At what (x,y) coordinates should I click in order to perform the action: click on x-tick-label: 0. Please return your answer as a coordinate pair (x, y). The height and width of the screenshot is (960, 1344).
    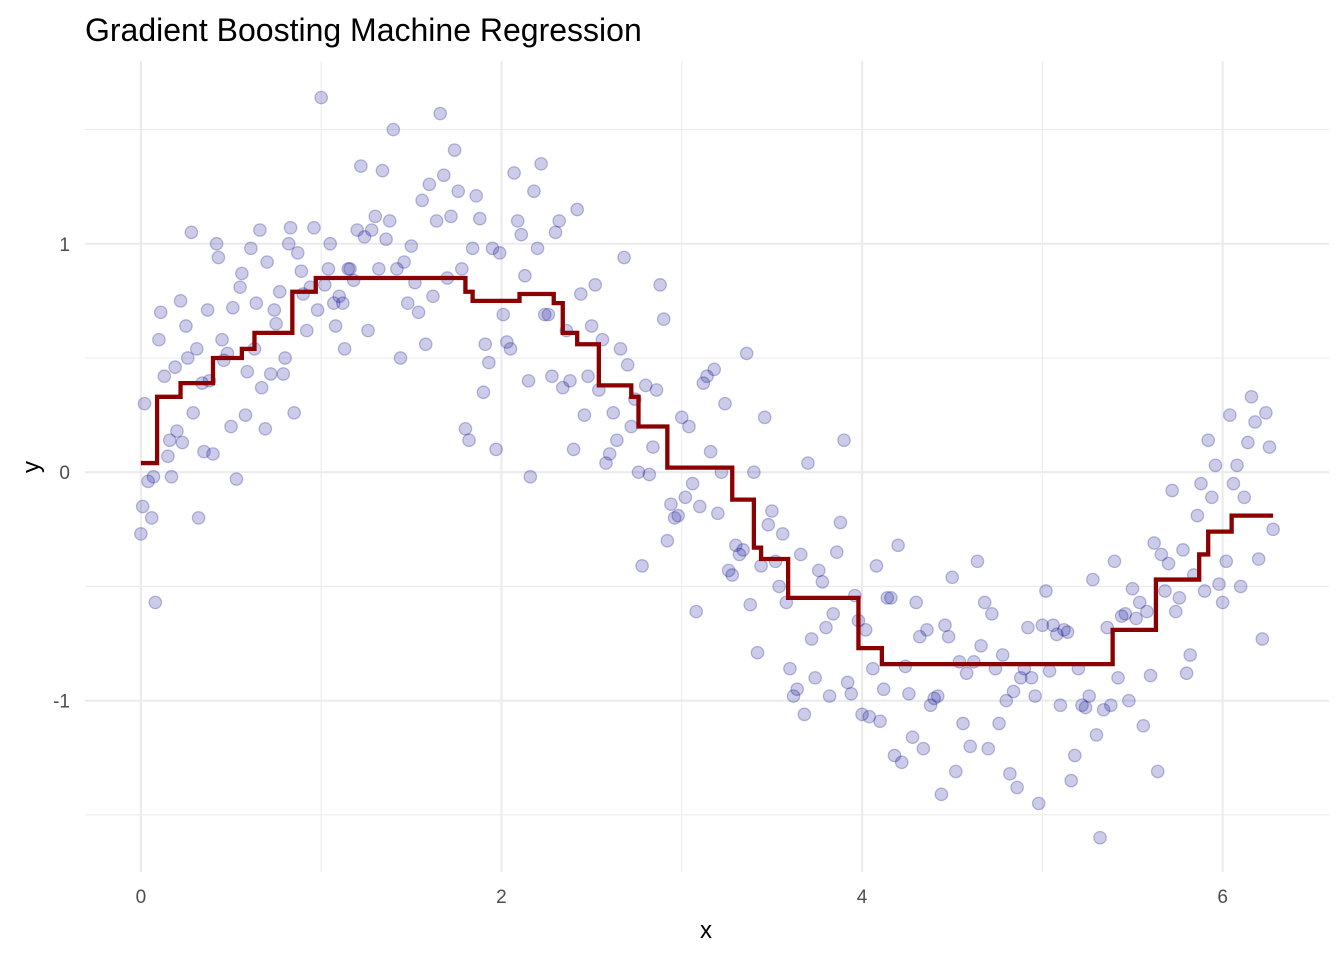
    Looking at the image, I should click on (141, 897).